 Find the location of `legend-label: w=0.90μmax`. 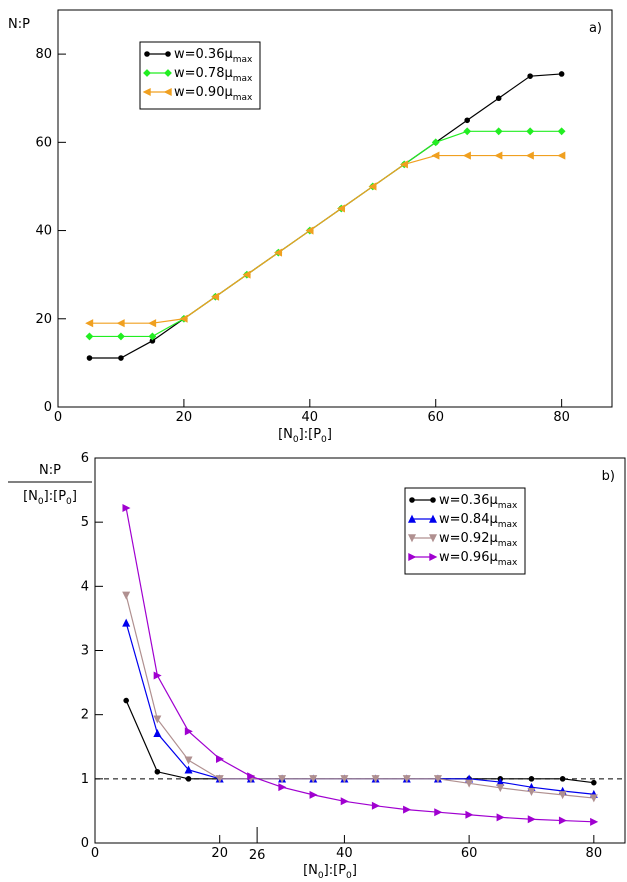

legend-label: w=0.90μmax is located at coordinates (213, 94).